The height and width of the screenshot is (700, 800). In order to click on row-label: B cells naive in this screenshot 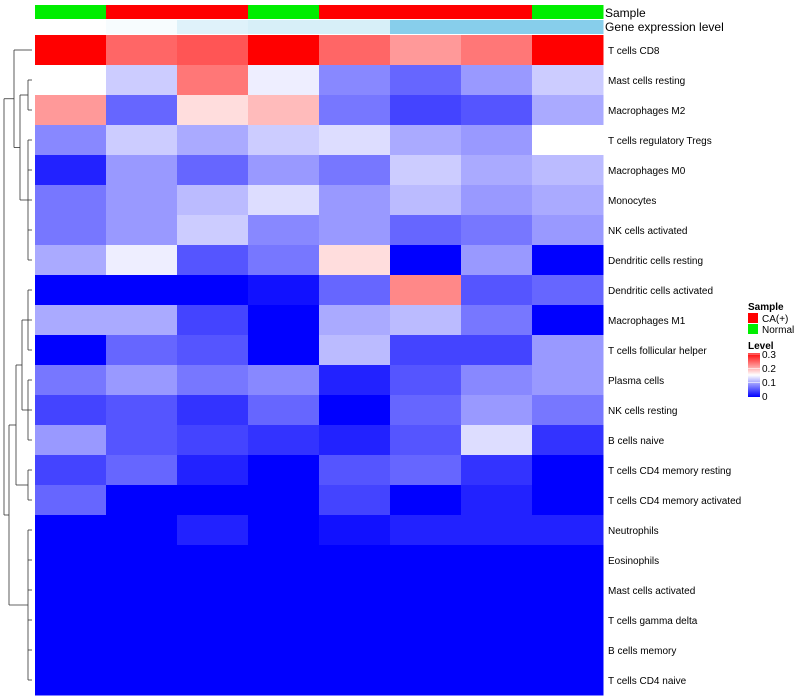, I will do `click(636, 441)`.